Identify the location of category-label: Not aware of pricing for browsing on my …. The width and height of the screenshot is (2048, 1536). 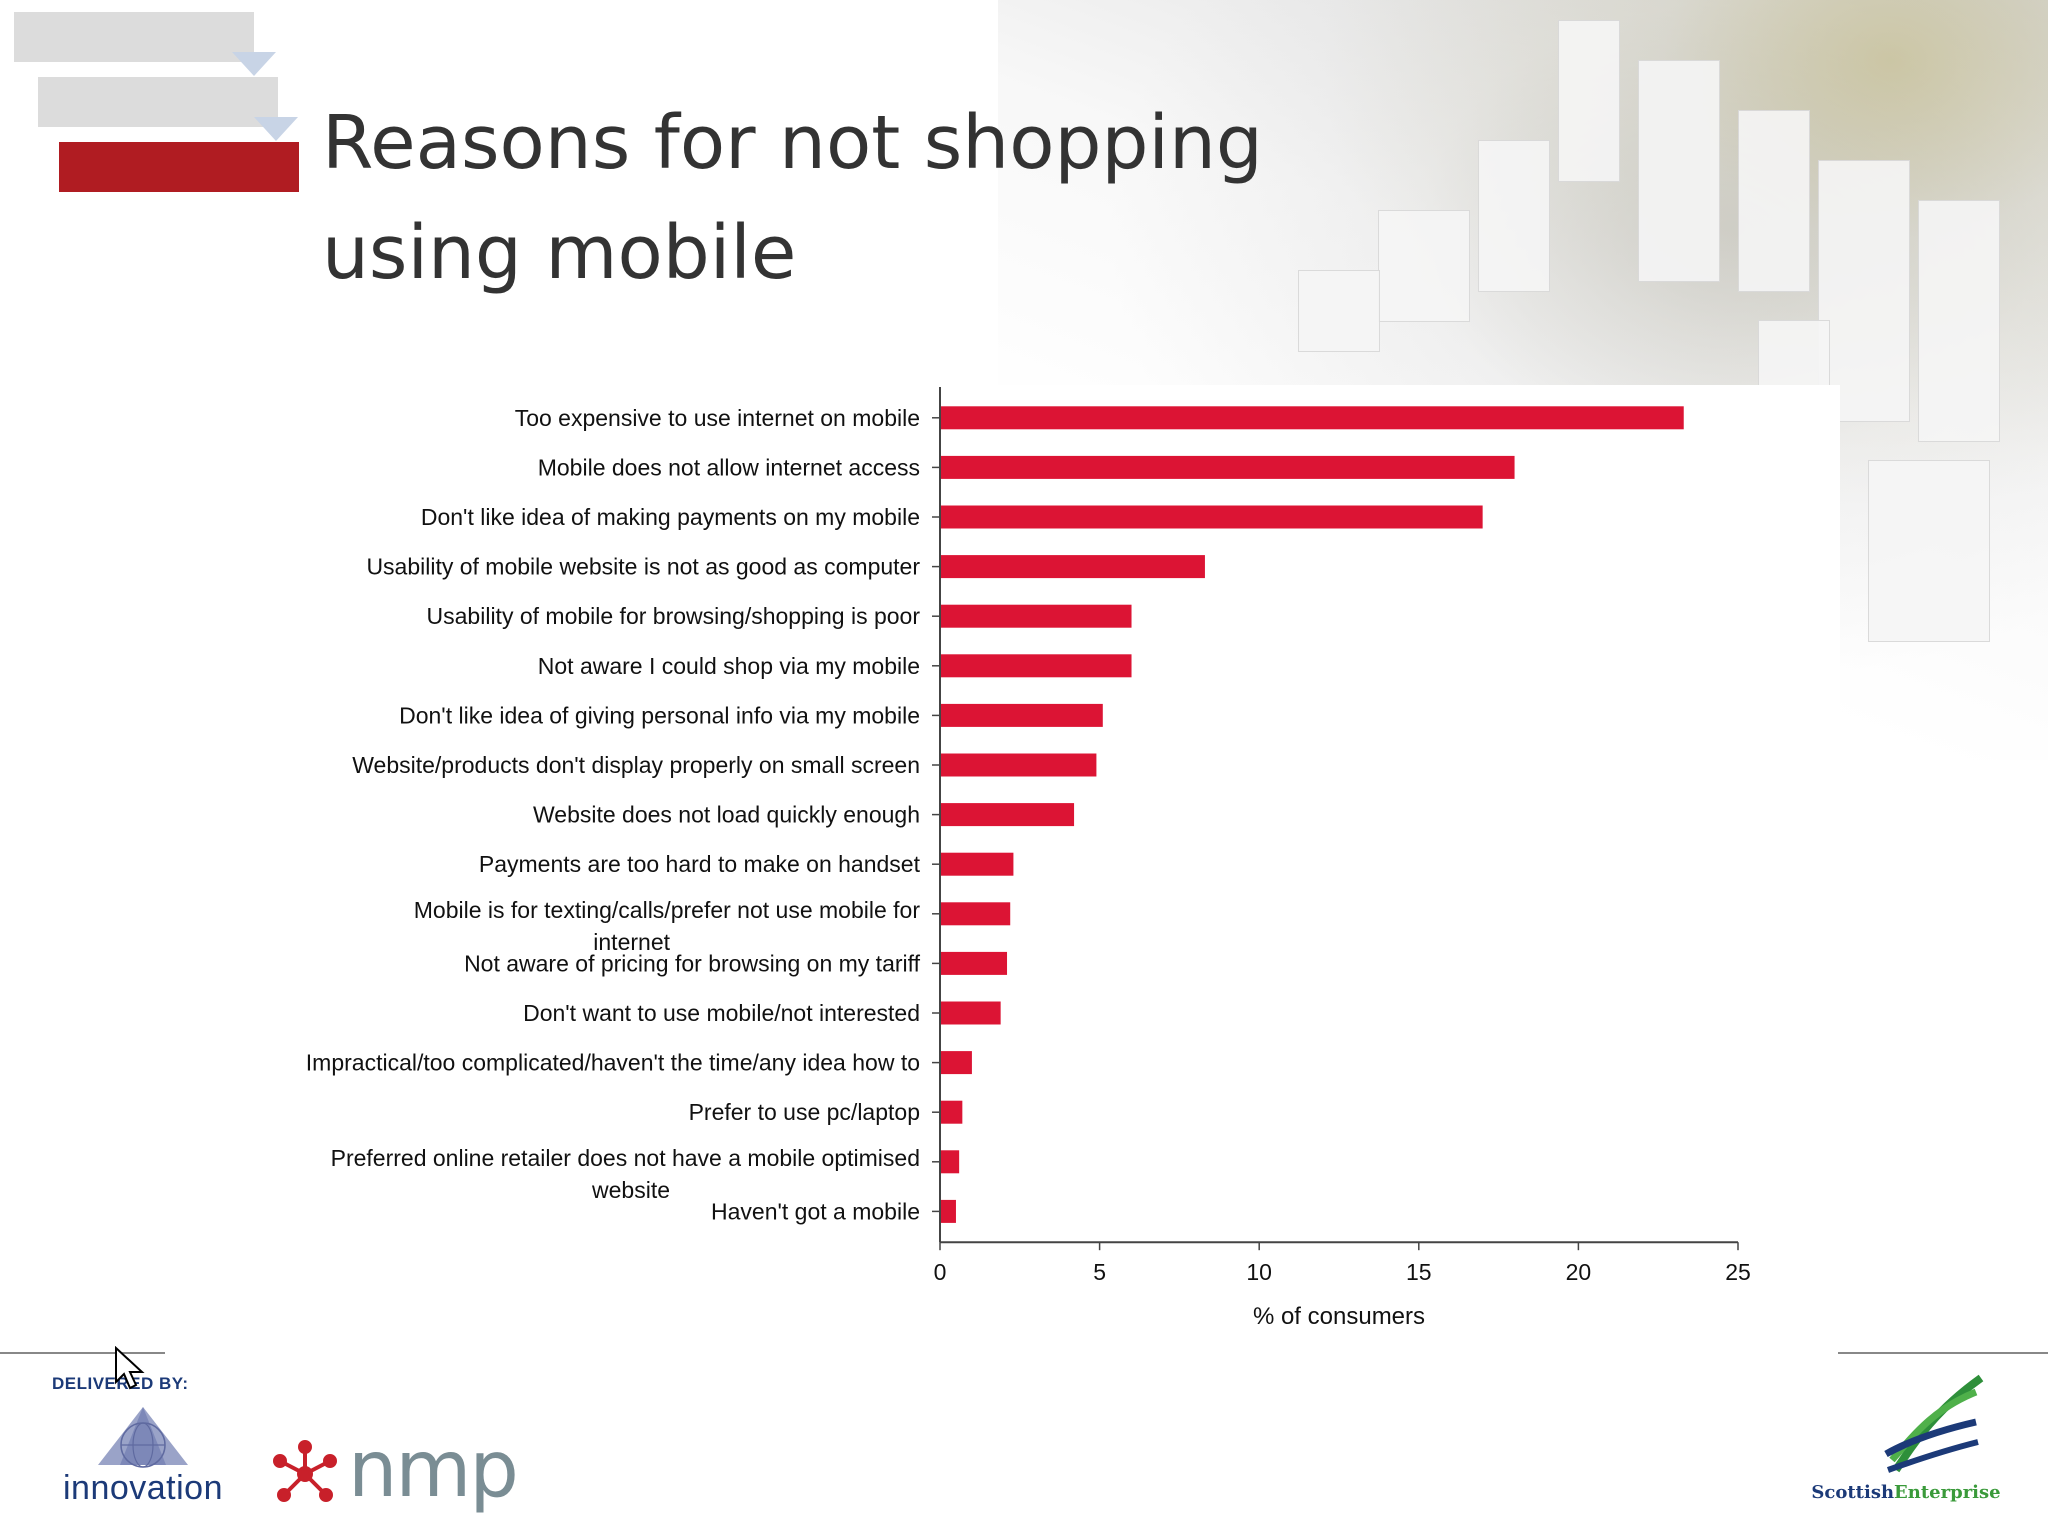
(692, 963).